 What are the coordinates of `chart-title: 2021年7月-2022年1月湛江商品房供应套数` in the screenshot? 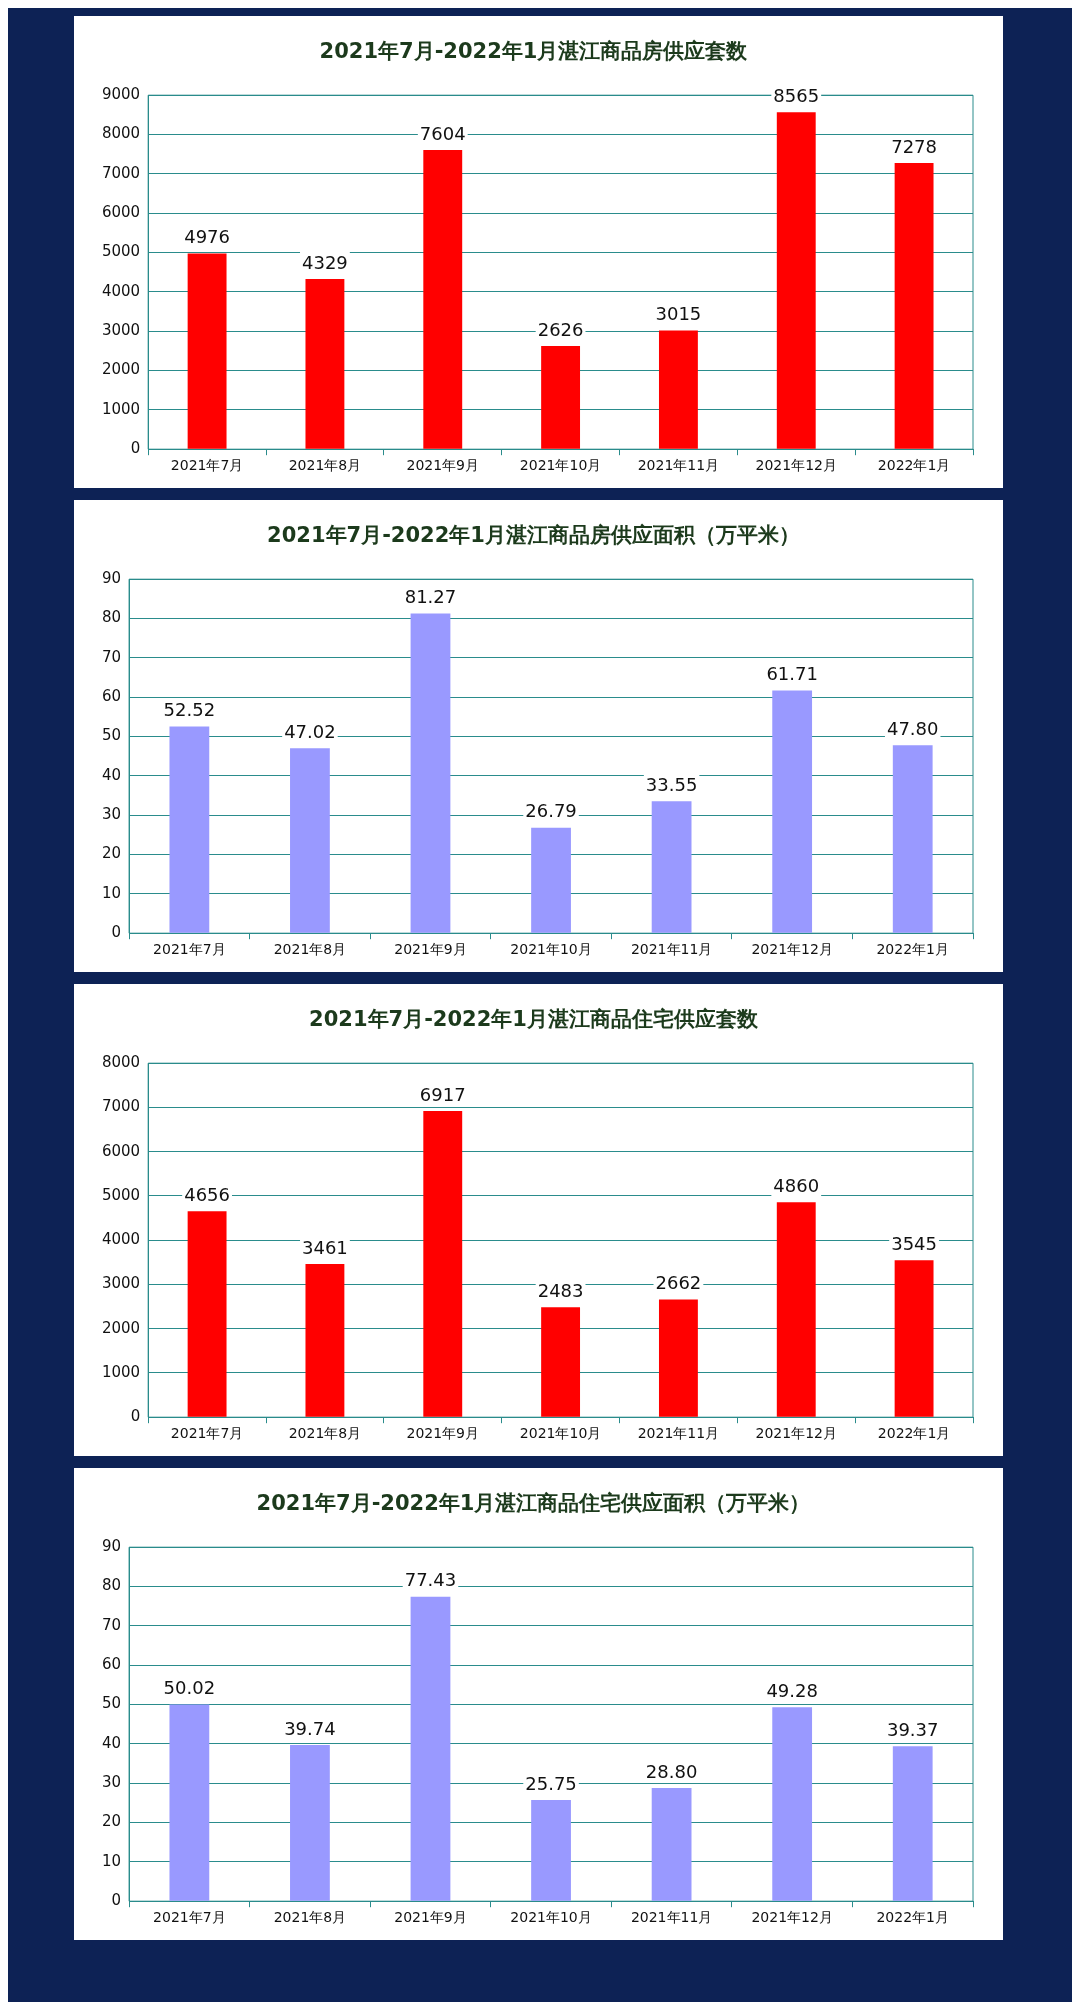 It's located at (534, 51).